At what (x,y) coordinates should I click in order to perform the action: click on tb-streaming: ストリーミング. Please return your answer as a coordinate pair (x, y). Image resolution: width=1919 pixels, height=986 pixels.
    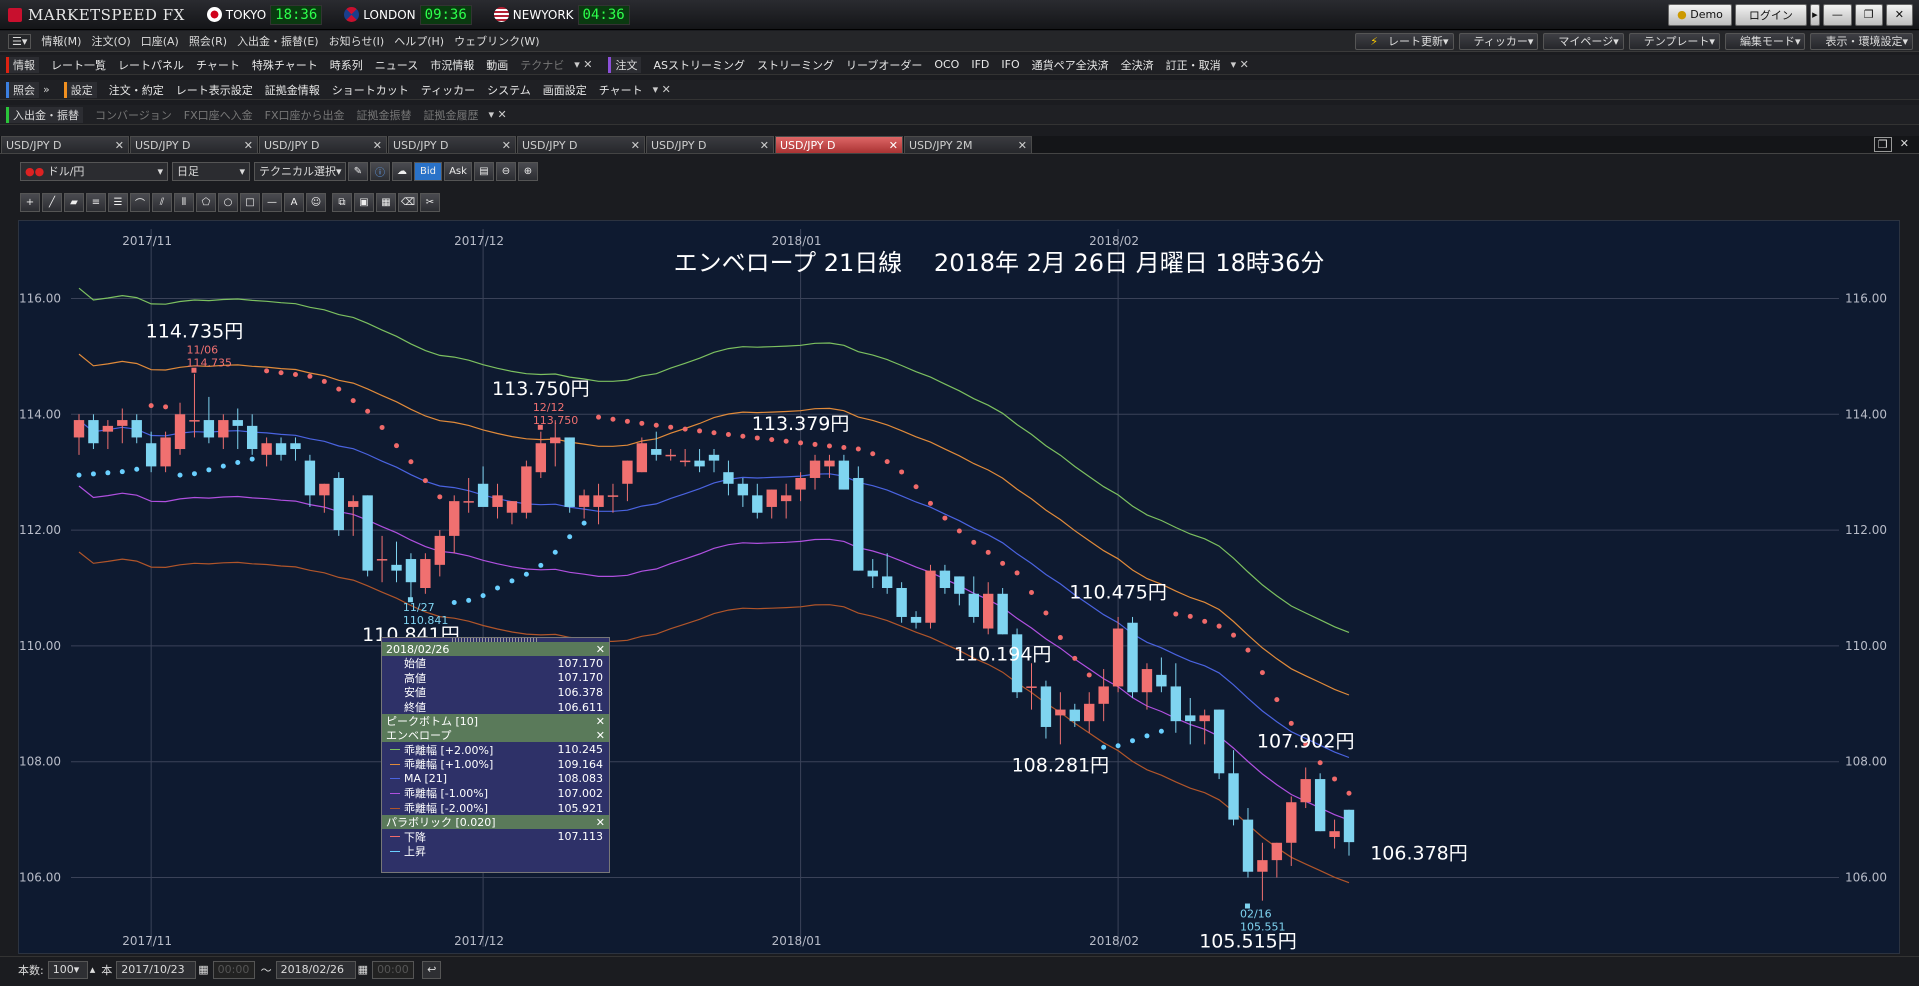
    Looking at the image, I should click on (795, 65).